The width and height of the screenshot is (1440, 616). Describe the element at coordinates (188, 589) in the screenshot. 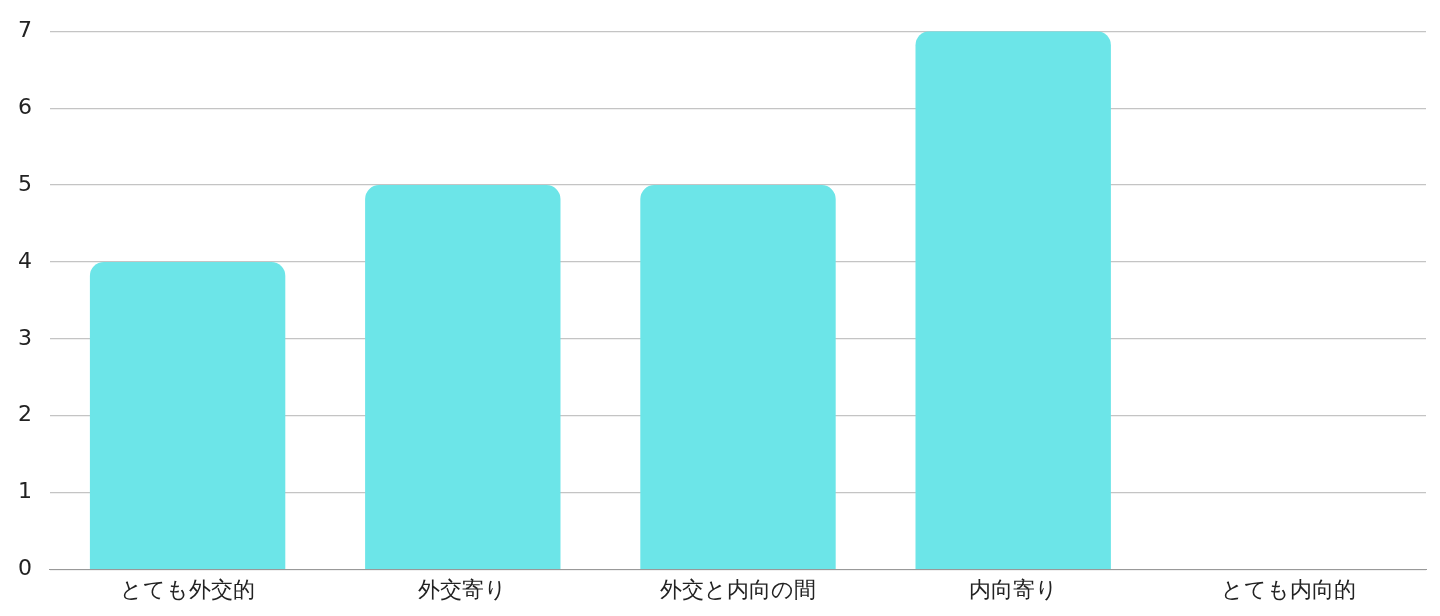

I see `x-tick-label: とても外交的` at that location.